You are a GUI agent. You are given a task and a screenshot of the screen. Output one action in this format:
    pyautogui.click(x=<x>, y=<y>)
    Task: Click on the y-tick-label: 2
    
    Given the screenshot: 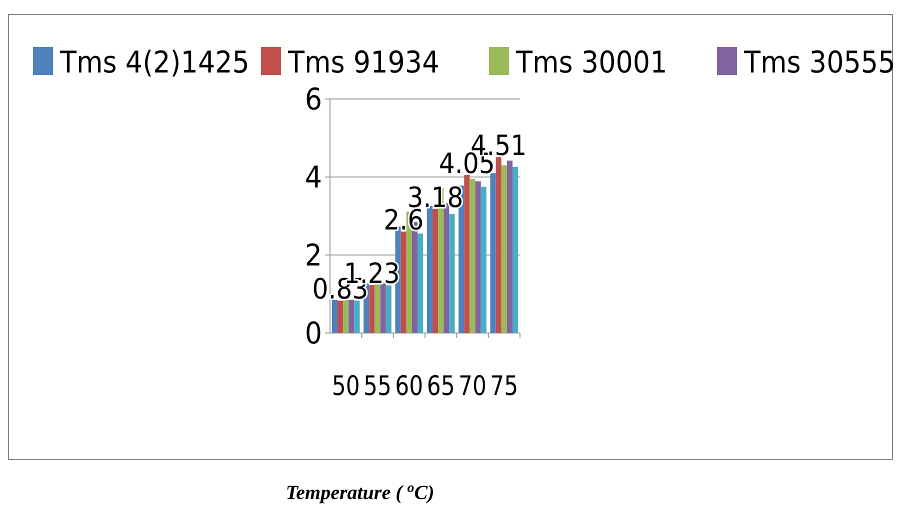 What is the action you would take?
    pyautogui.click(x=313, y=256)
    